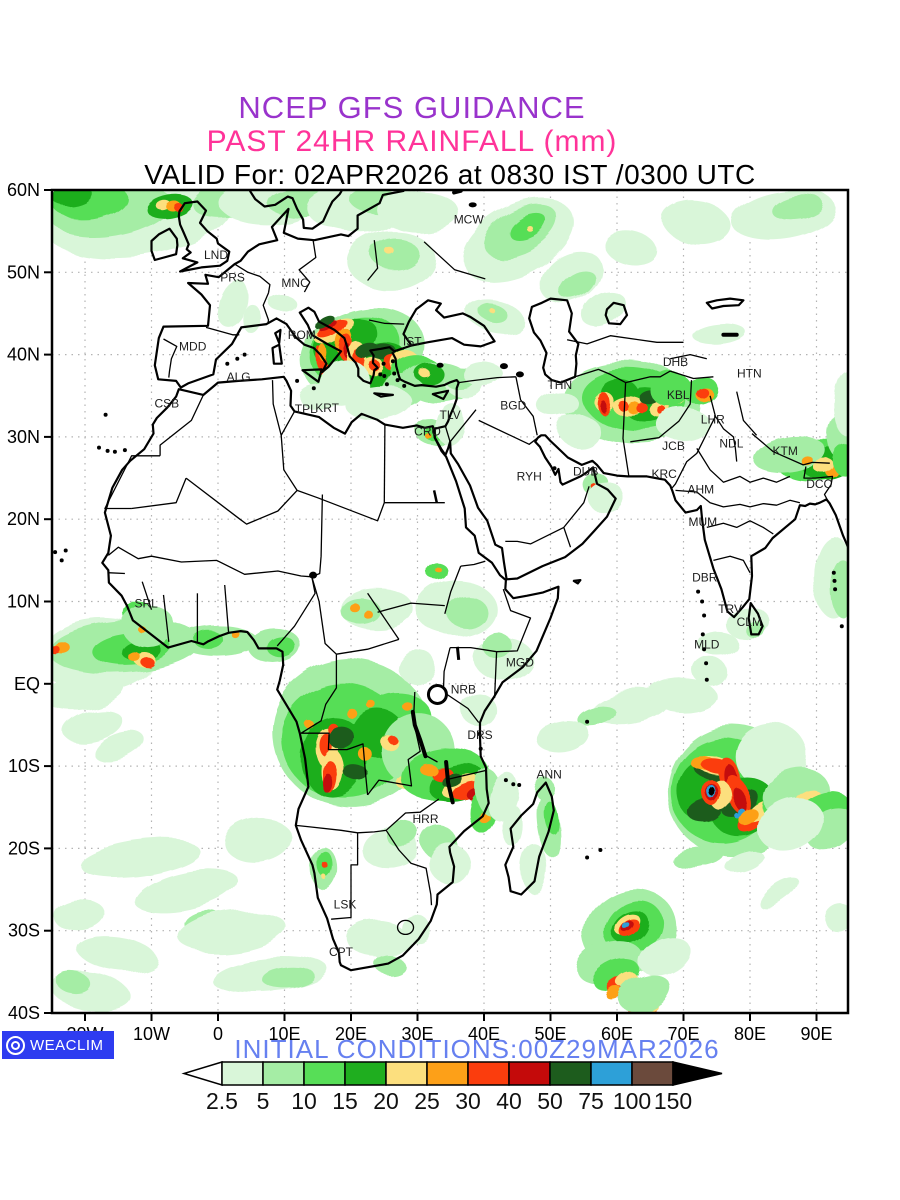  I want to click on station-label: DHB, so click(675, 362).